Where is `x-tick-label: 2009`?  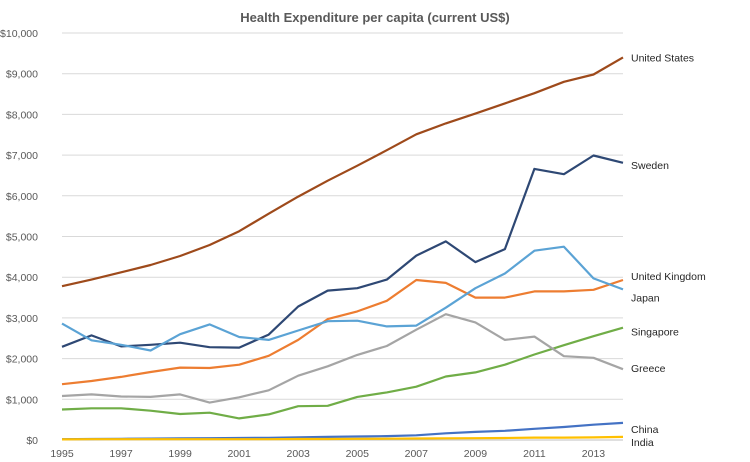 x-tick-label: 2009 is located at coordinates (476, 454).